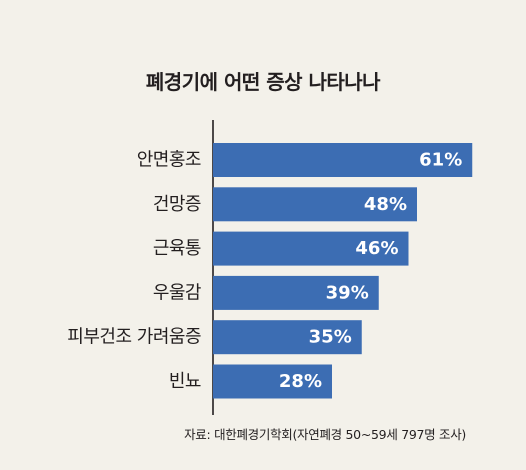 The height and width of the screenshot is (470, 526). Describe the element at coordinates (440, 160) in the screenshot. I see `value-label: 61%` at that location.